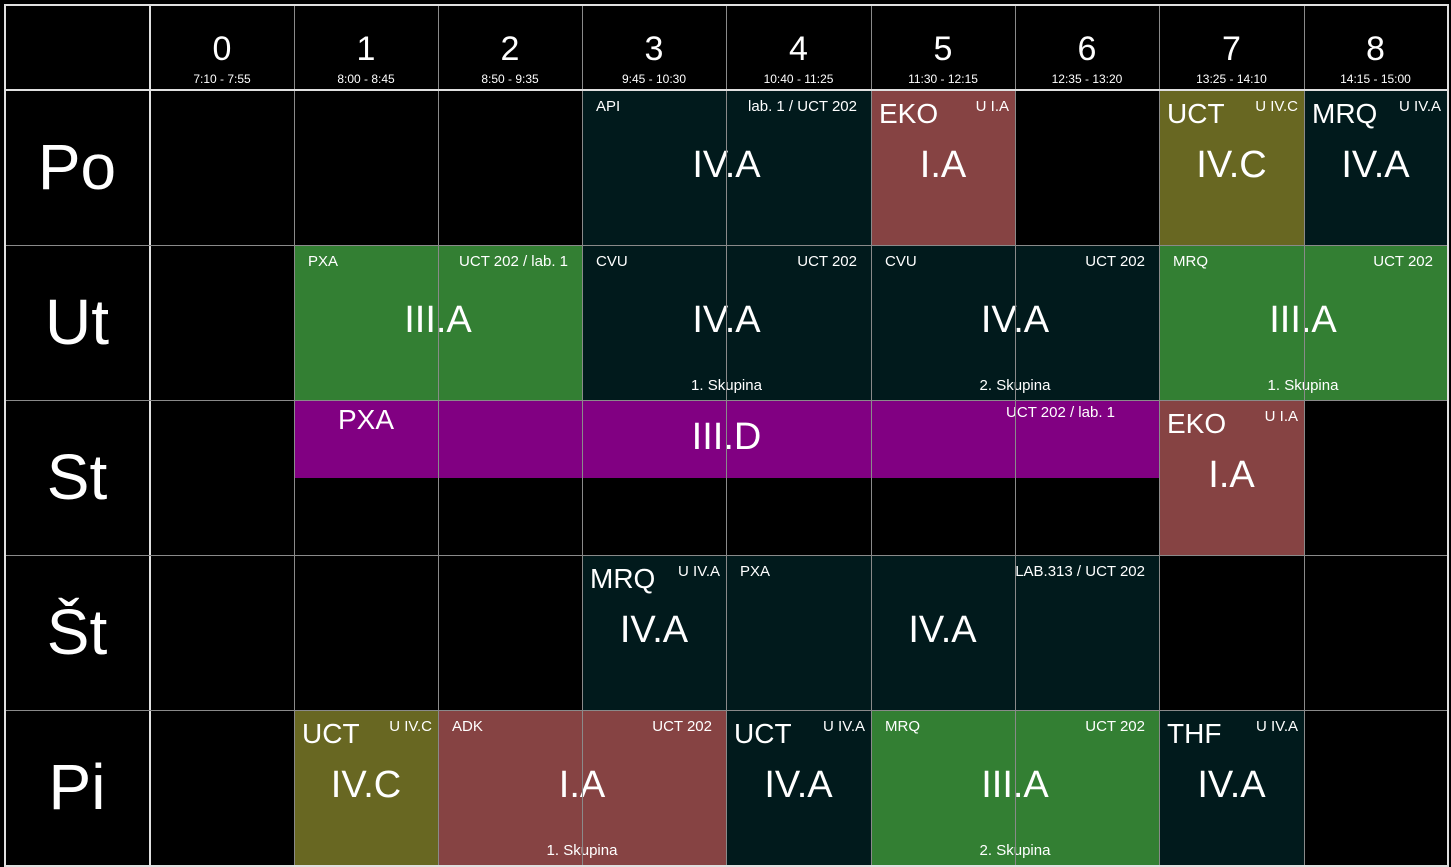 This screenshot has width=1451, height=867. I want to click on period-number: 6, so click(1087, 49).